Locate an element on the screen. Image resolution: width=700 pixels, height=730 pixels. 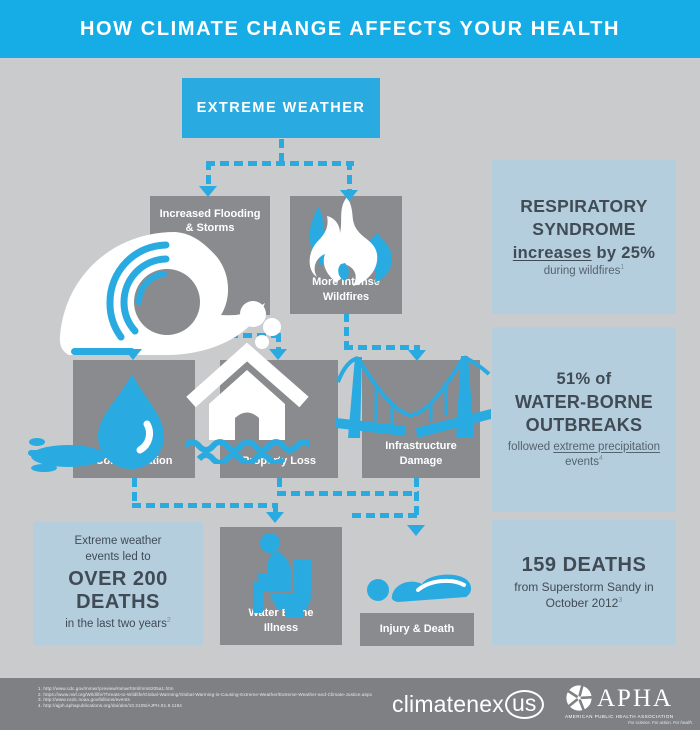
node-label: Injury & Death is located at coordinates (417, 629).